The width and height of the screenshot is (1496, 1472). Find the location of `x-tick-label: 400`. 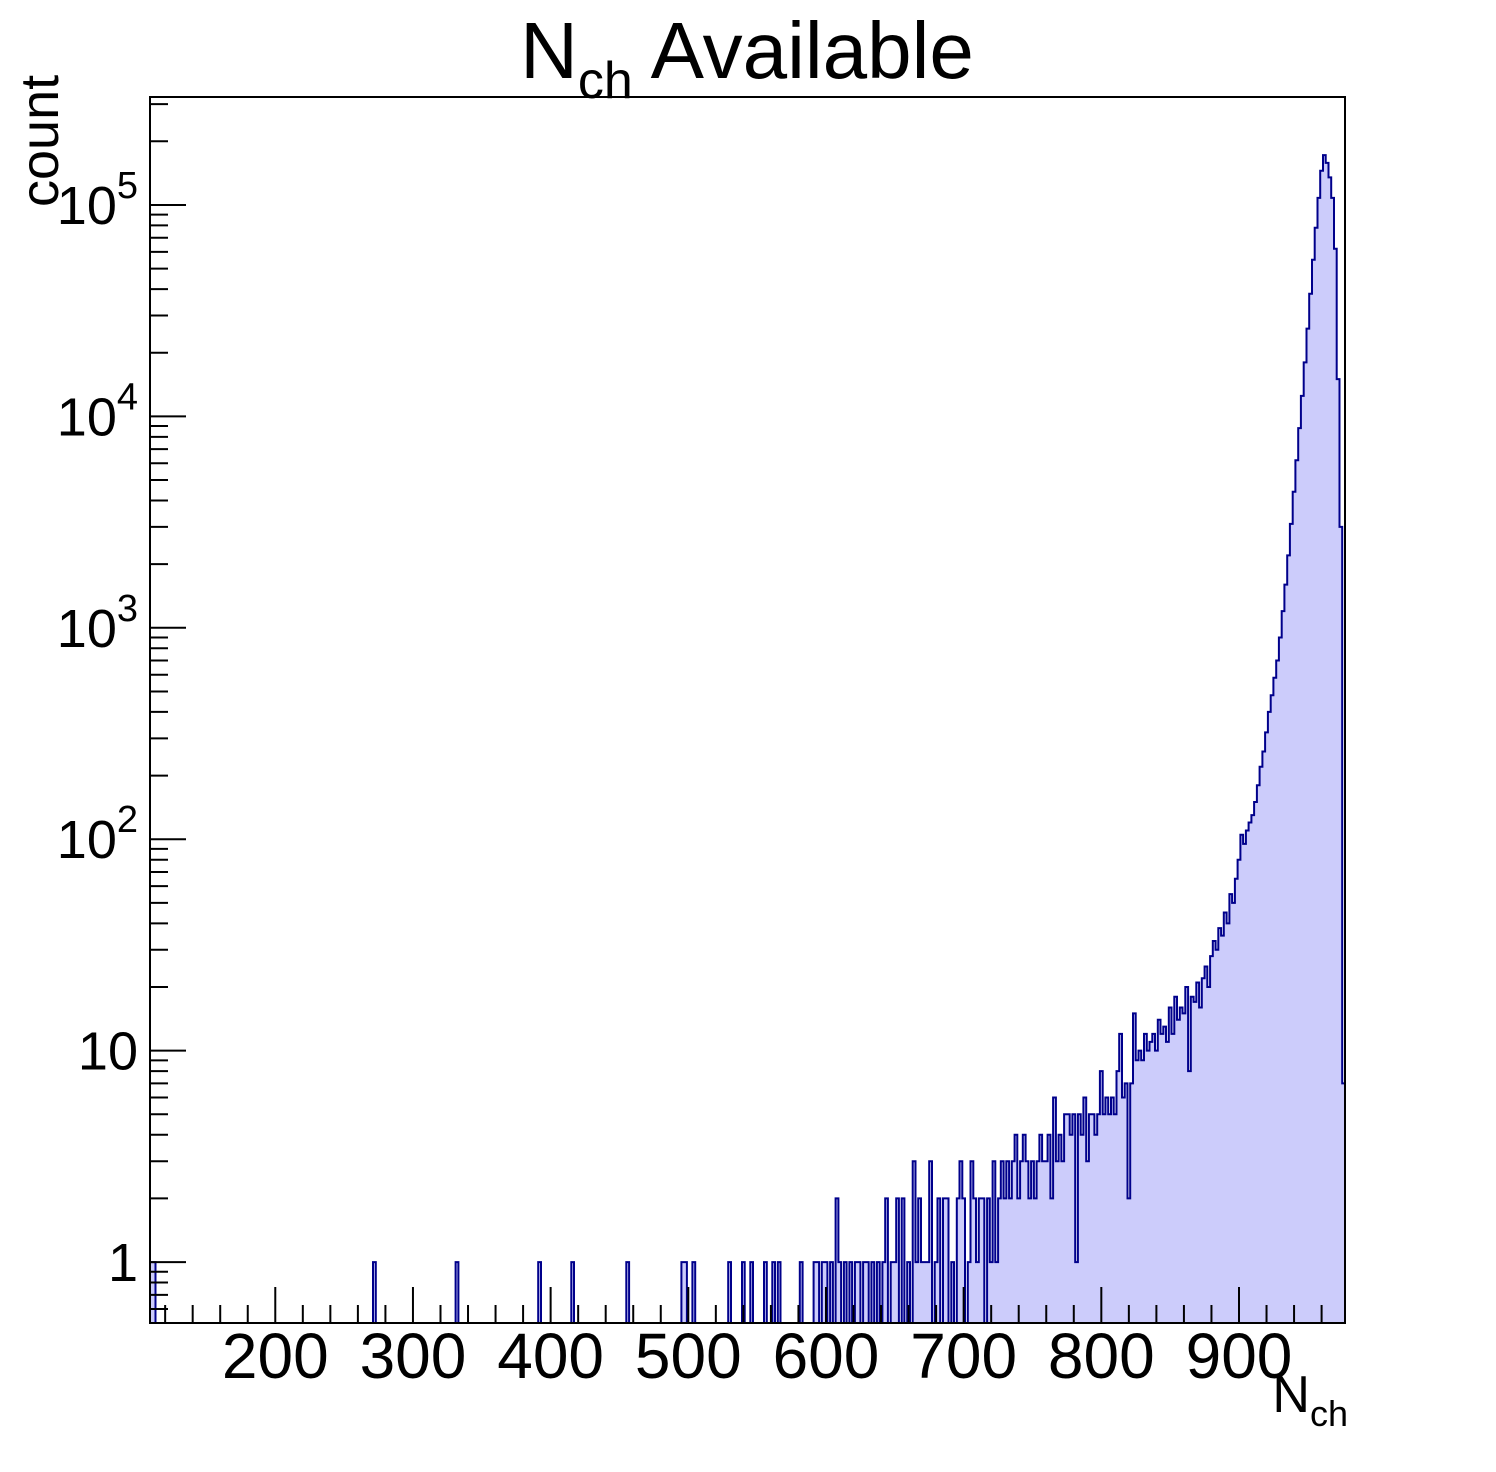

x-tick-label: 400 is located at coordinates (550, 1356).